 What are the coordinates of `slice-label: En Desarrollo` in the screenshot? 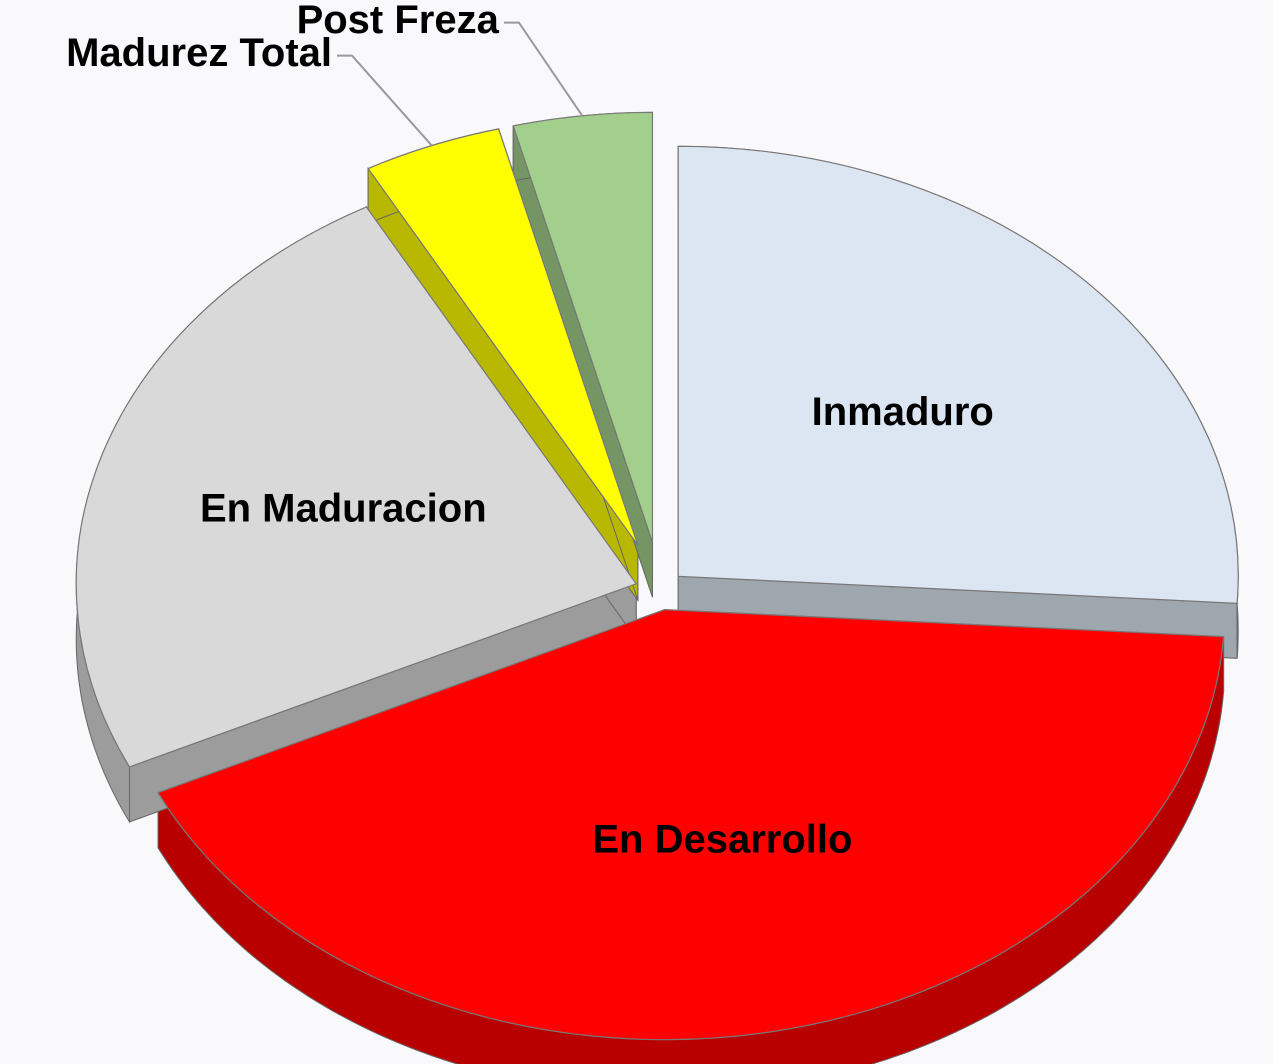 It's located at (722, 840).